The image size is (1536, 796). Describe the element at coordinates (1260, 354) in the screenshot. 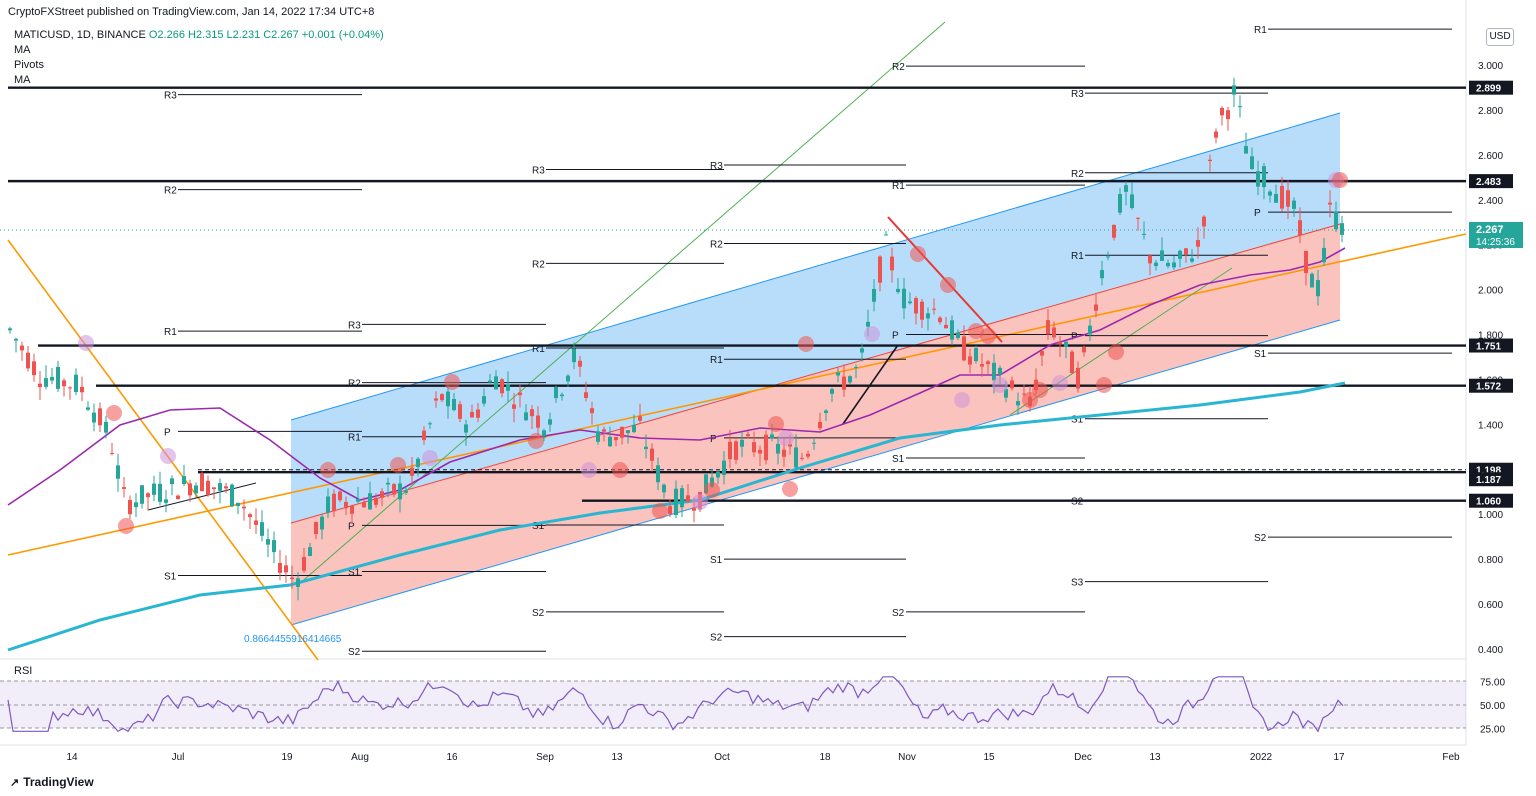

I see `pivot-label: S1` at that location.